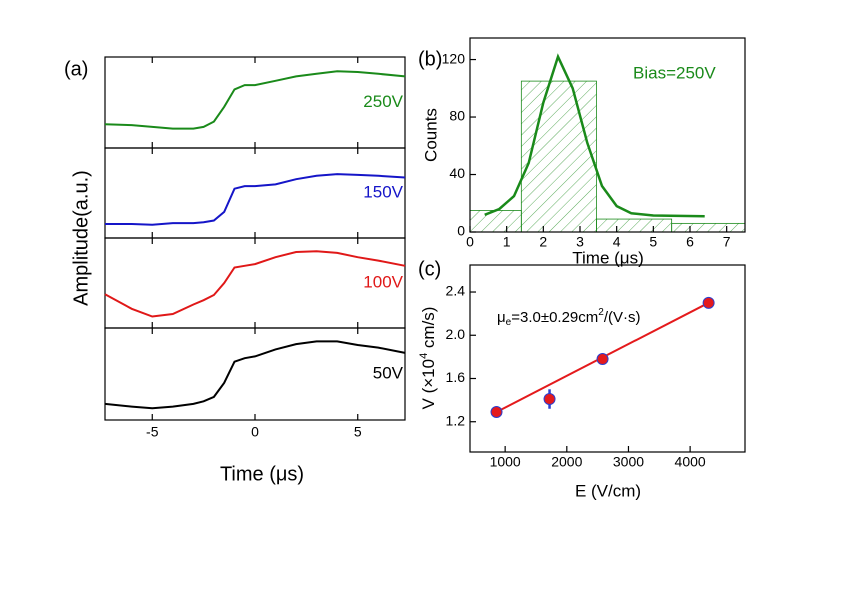 This screenshot has width=860, height=599. What do you see at coordinates (628, 462) in the screenshot?
I see `x-tick-label: 3000` at bounding box center [628, 462].